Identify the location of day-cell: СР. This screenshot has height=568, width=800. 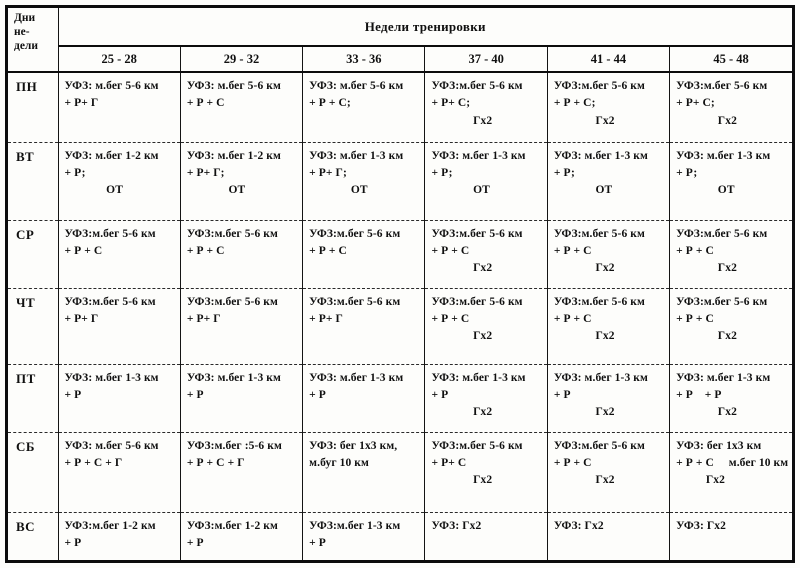
(33, 254).